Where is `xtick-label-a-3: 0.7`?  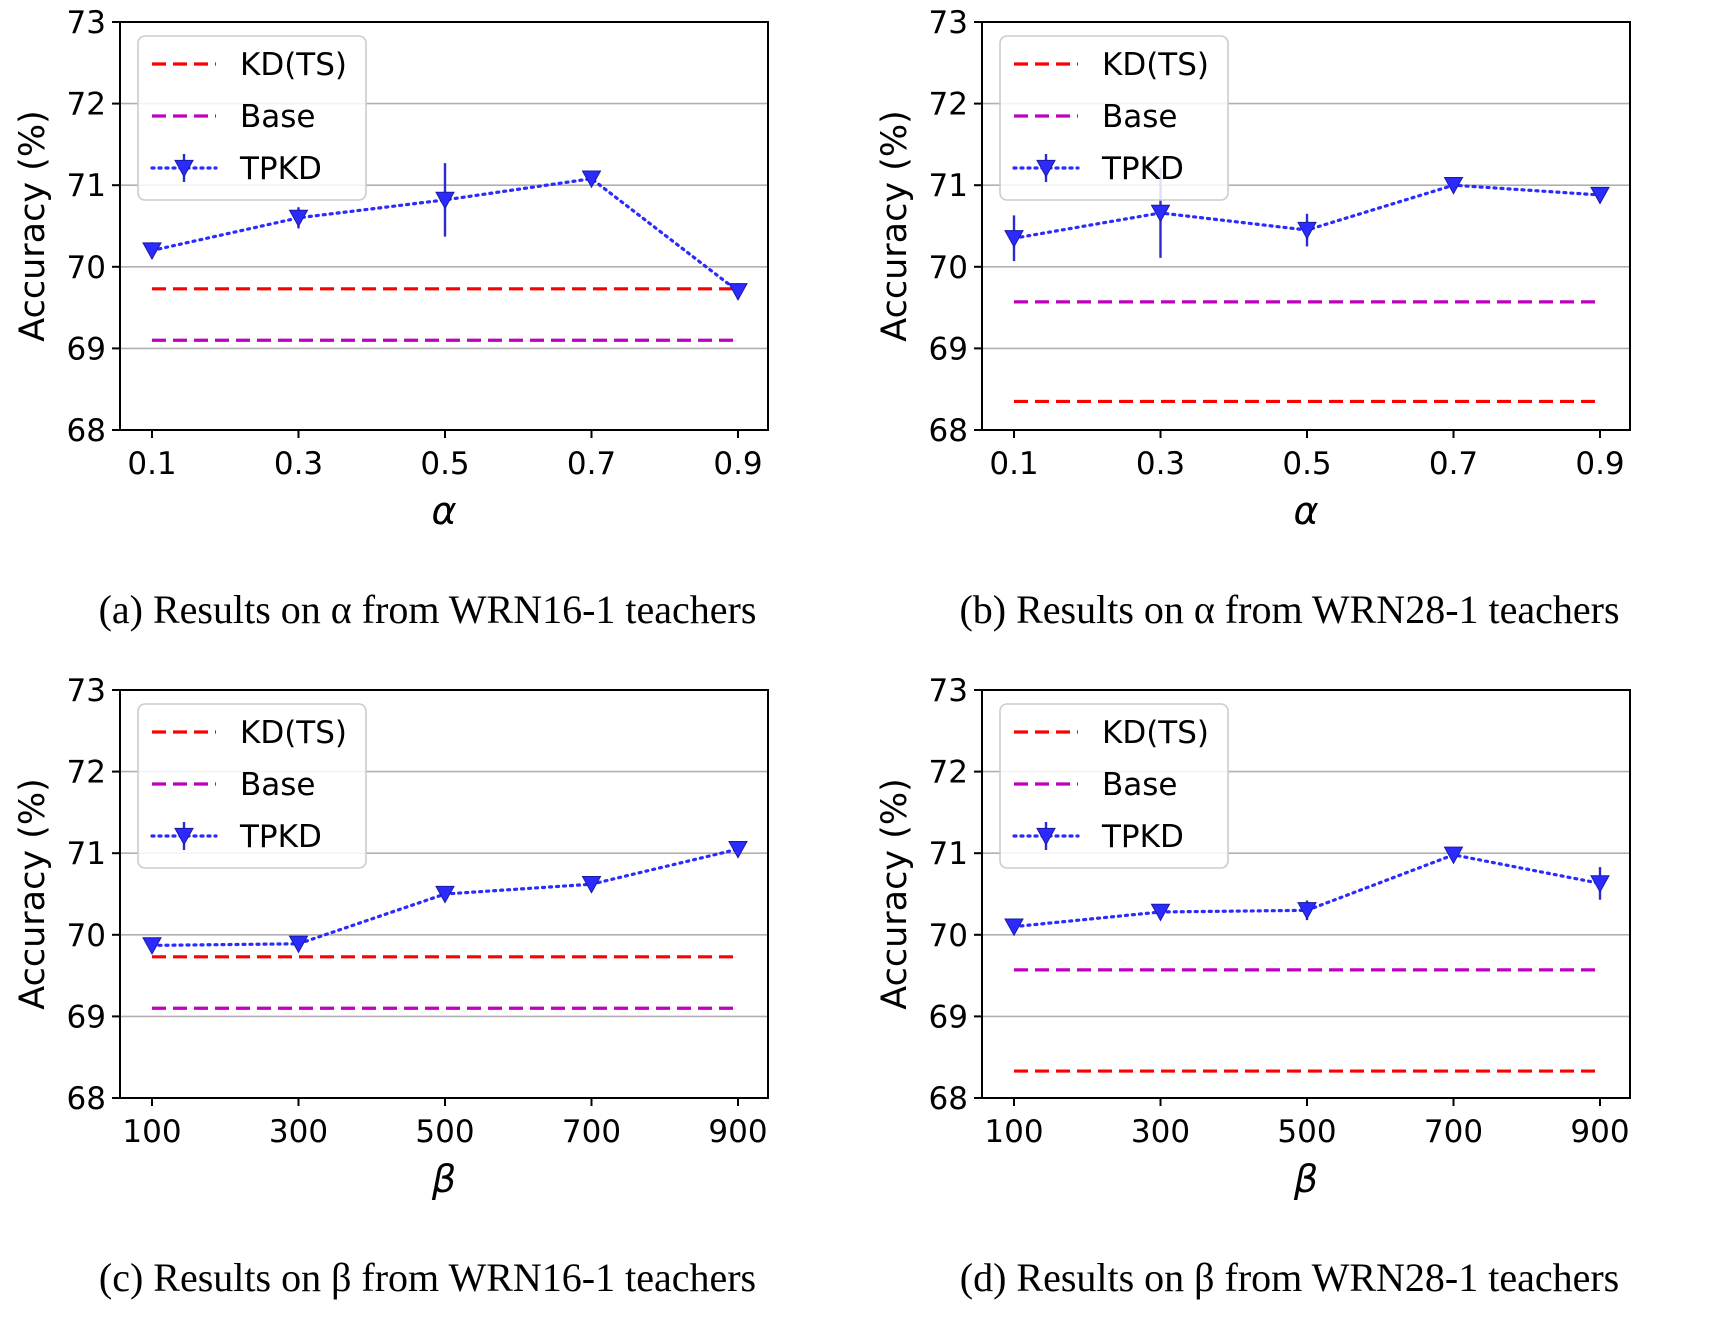
xtick-label-a-3: 0.7 is located at coordinates (591, 464).